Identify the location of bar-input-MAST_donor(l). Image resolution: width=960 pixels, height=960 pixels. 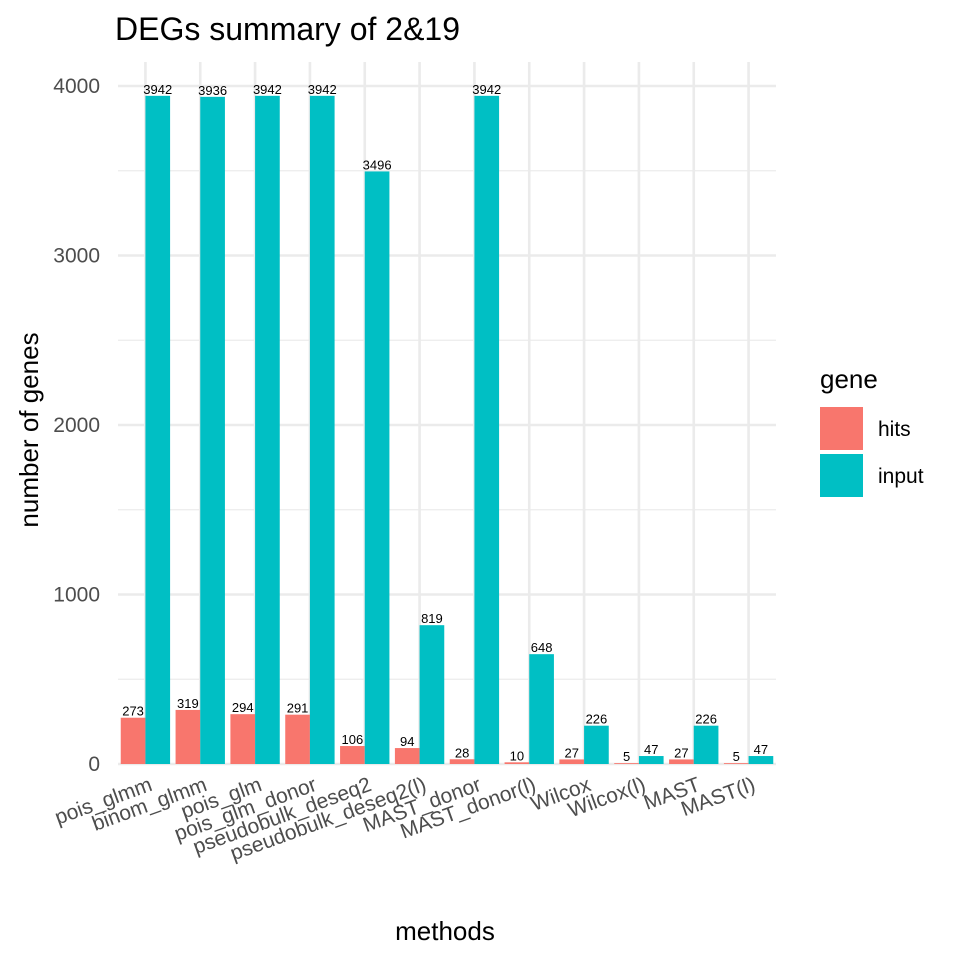
(541, 709).